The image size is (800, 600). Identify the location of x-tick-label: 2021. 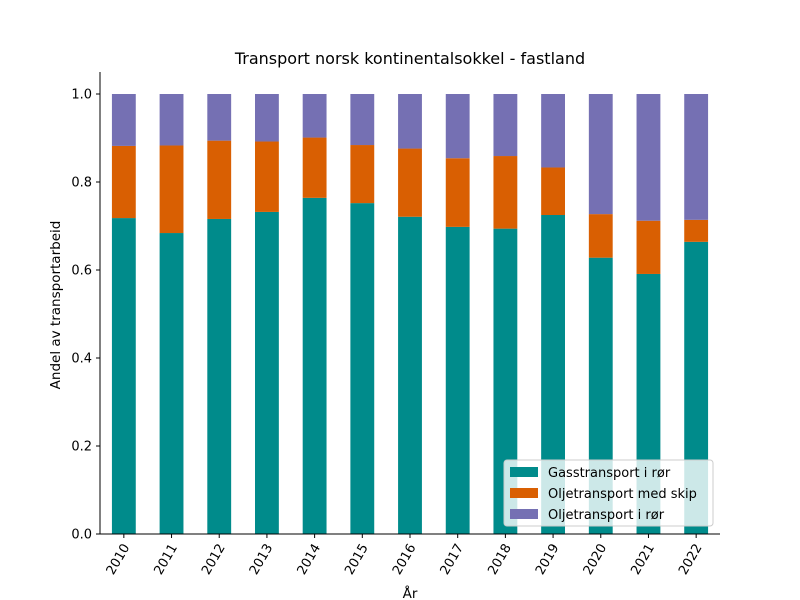
(643, 560).